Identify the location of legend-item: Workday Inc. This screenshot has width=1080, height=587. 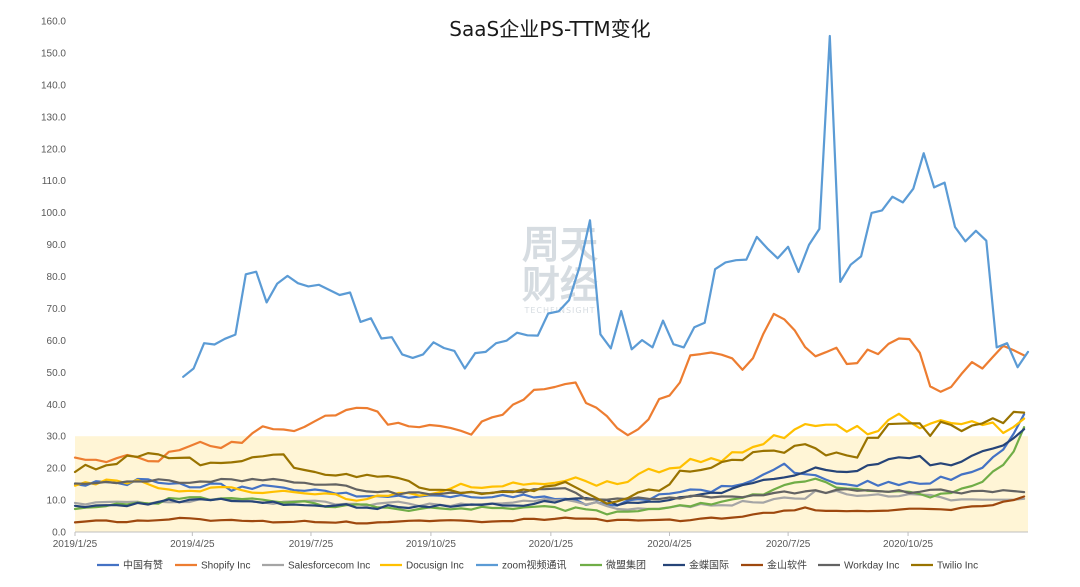
(858, 566).